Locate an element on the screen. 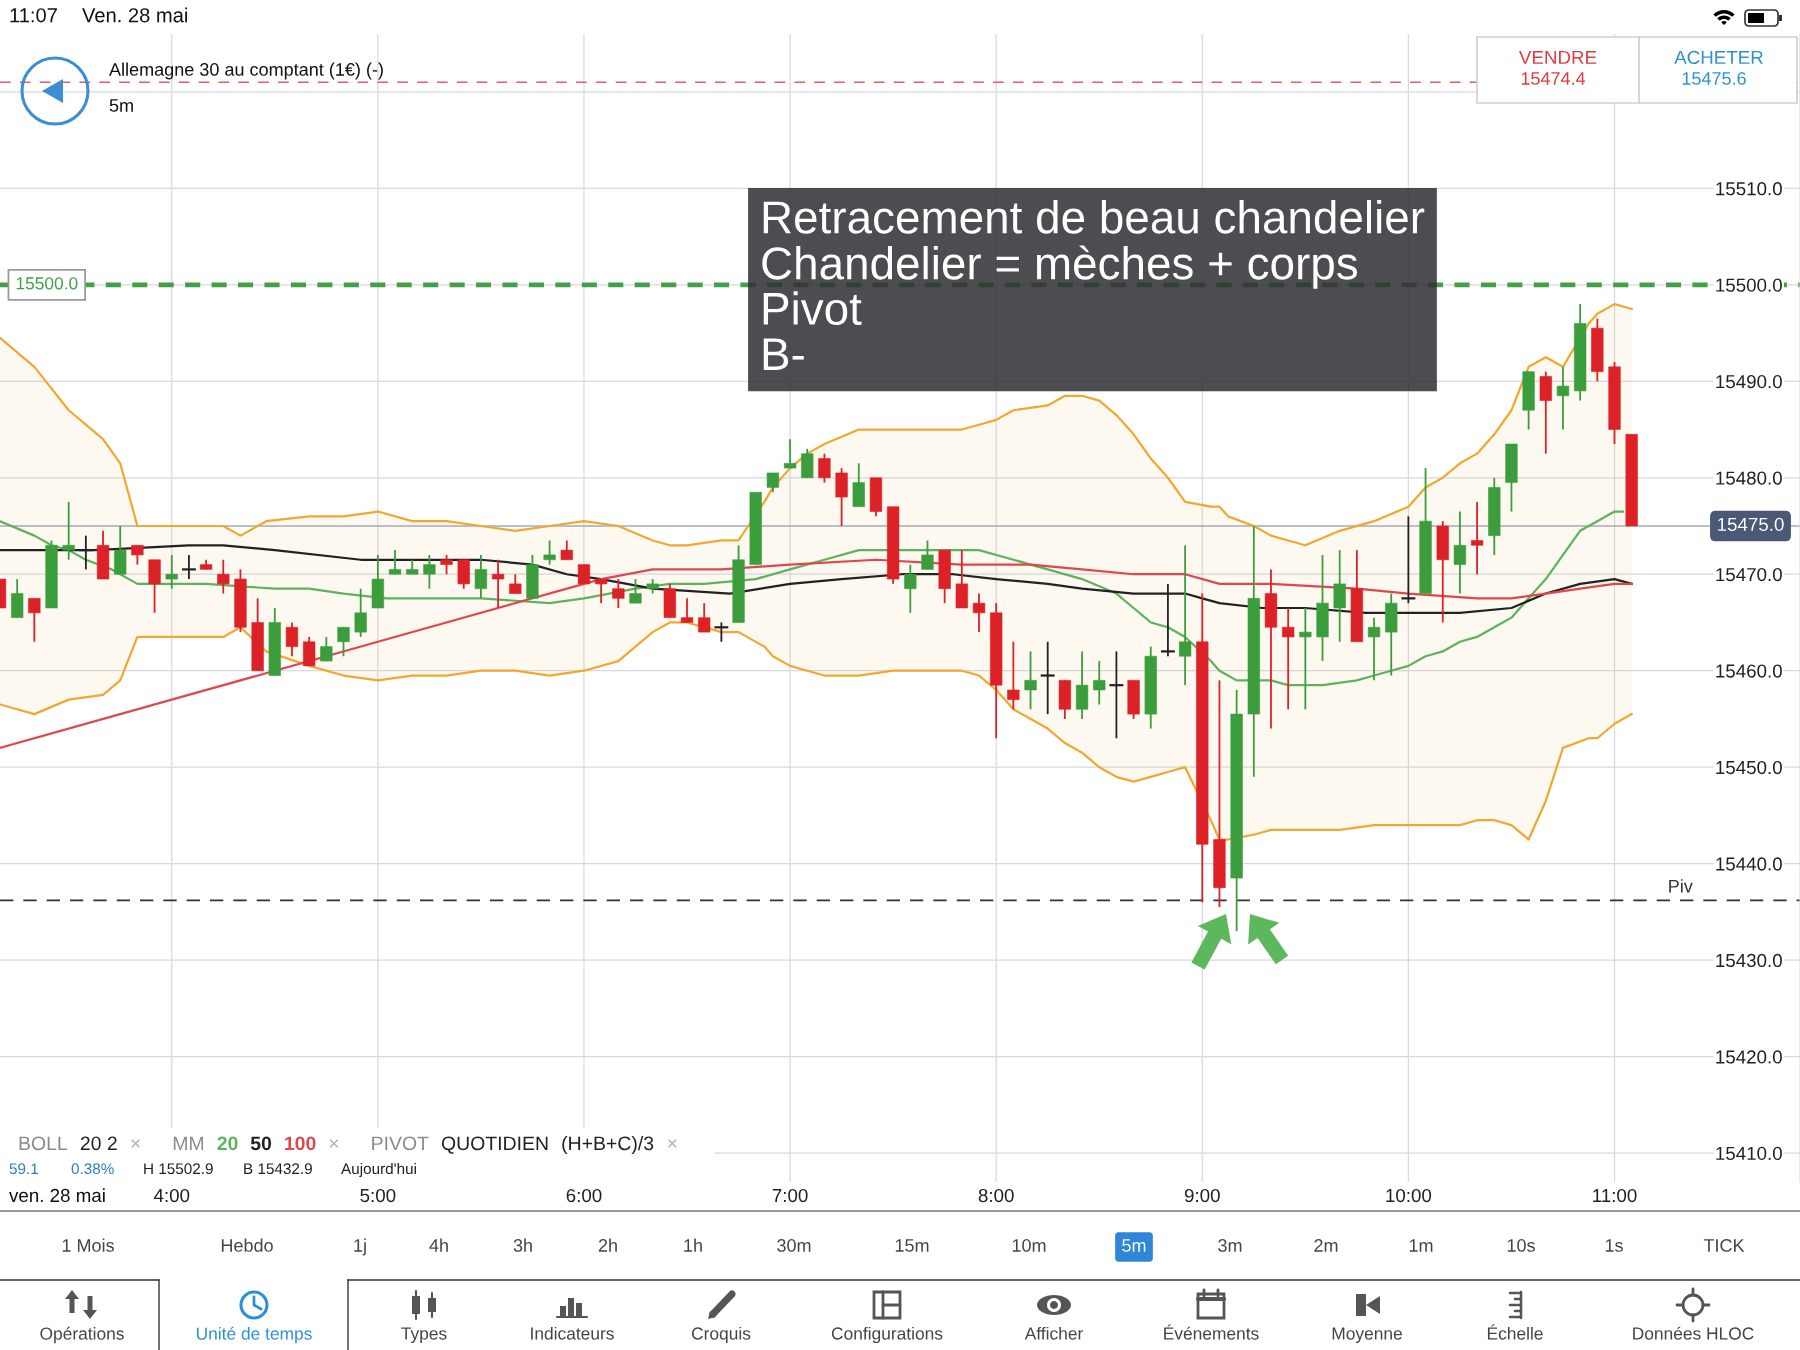 This screenshot has width=1800, height=1350. text: 15m is located at coordinates (912, 1245).